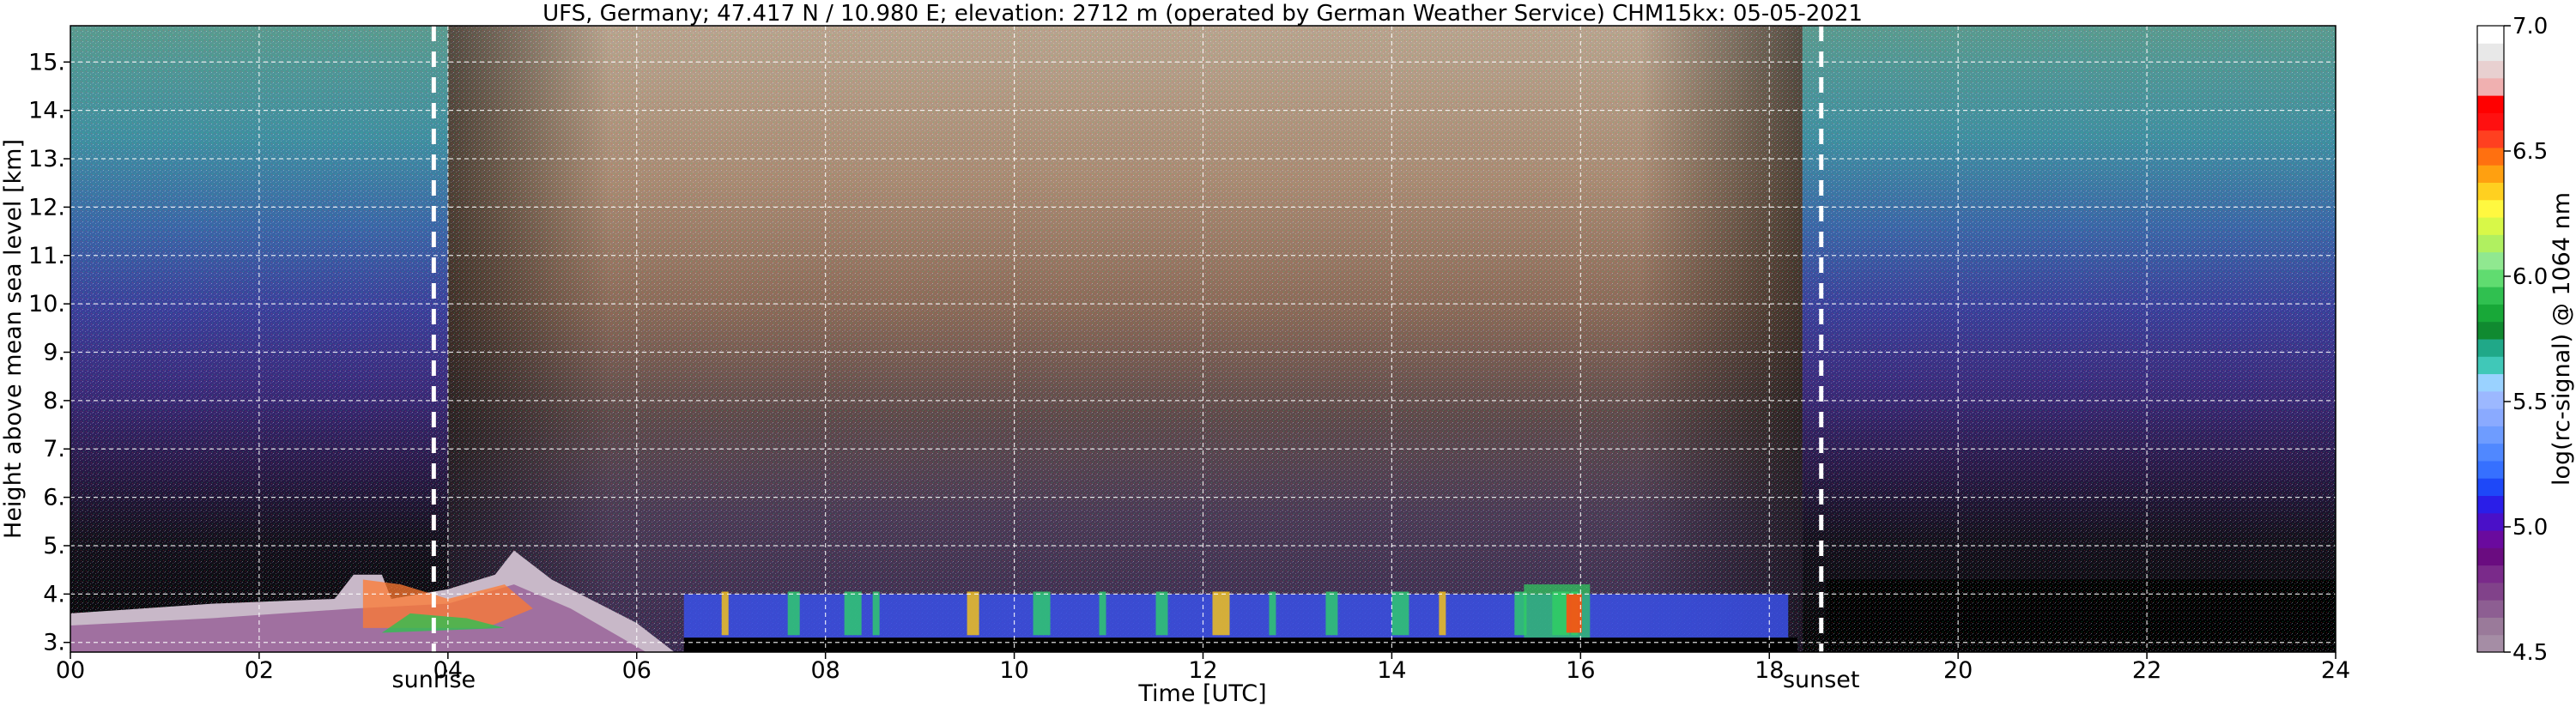 Image resolution: width=2576 pixels, height=707 pixels. I want to click on x-tick-label: 14, so click(1391, 670).